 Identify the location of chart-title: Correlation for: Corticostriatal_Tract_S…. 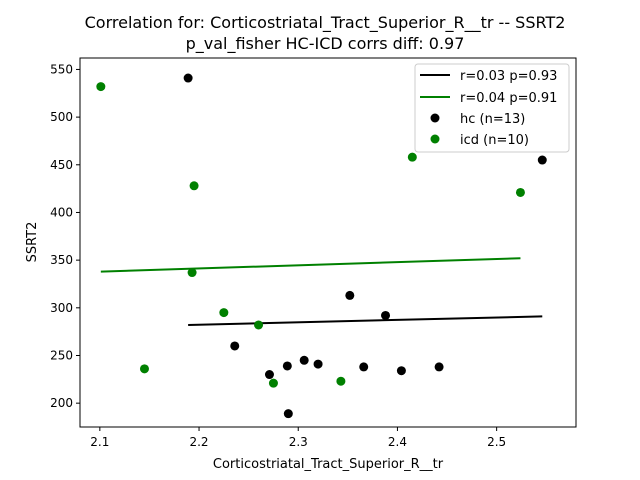
(325, 23).